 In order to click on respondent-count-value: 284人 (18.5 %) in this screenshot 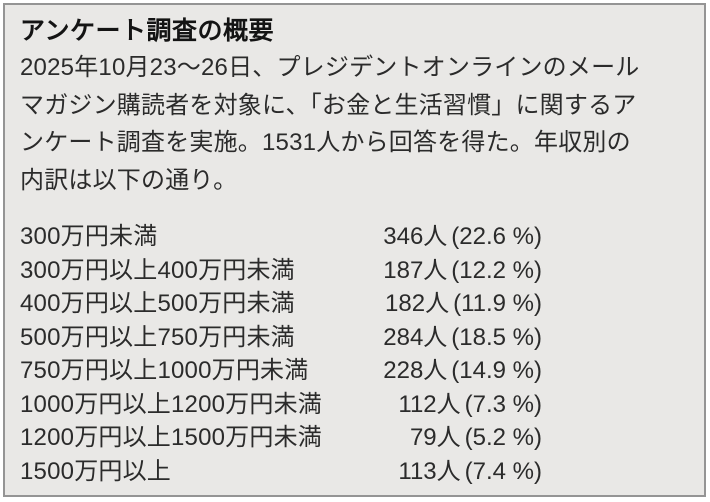, I will do `click(462, 338)`.